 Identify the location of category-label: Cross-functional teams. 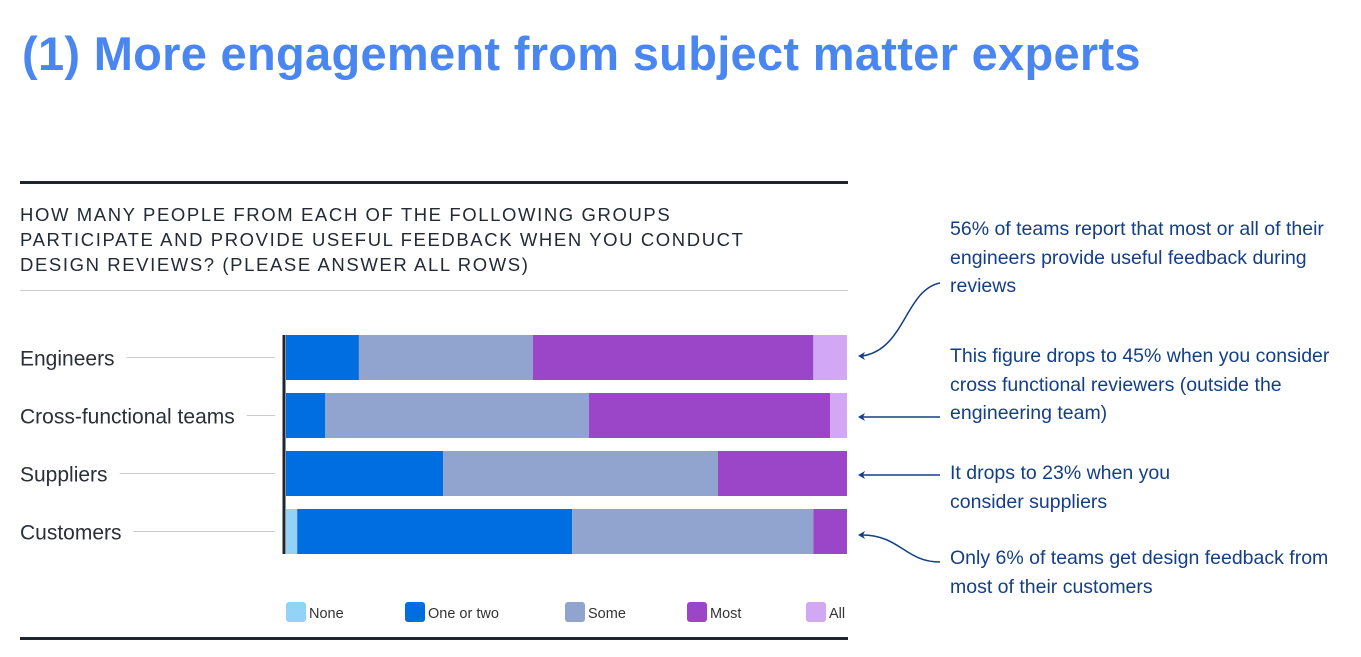
(127, 417).